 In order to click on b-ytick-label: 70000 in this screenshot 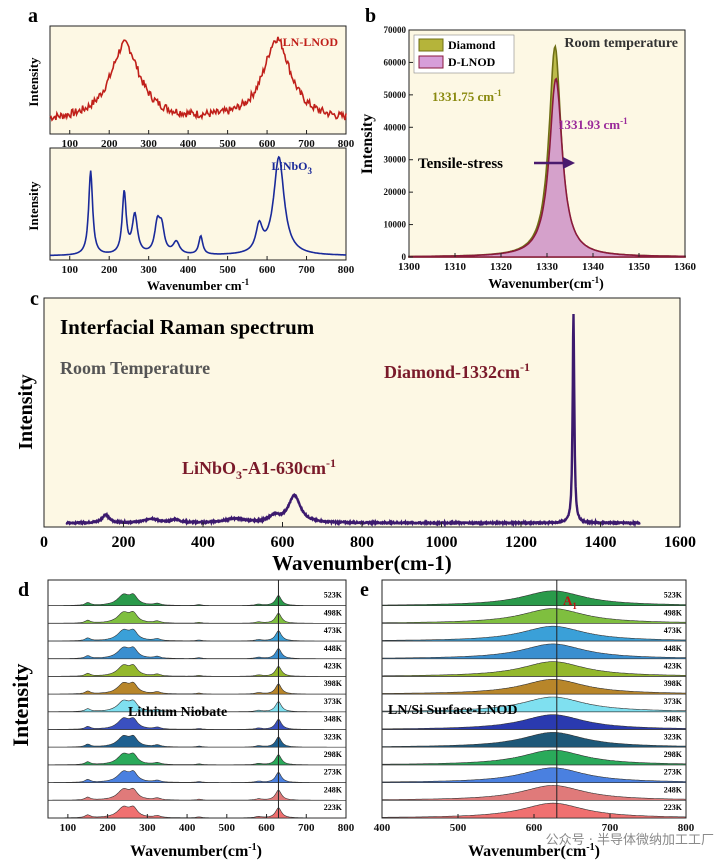, I will do `click(395, 30)`.